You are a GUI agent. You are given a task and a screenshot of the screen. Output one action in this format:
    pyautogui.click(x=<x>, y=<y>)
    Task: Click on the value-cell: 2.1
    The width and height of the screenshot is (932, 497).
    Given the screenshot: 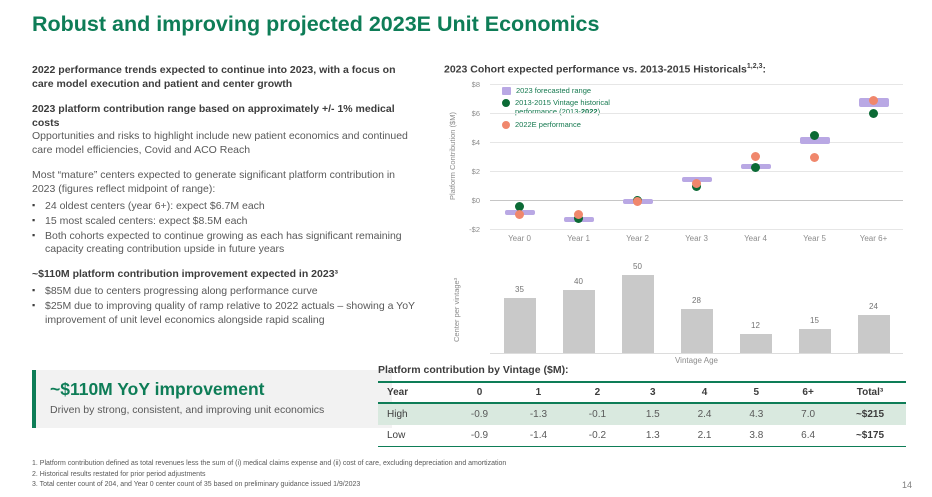 What is the action you would take?
    pyautogui.click(x=704, y=436)
    